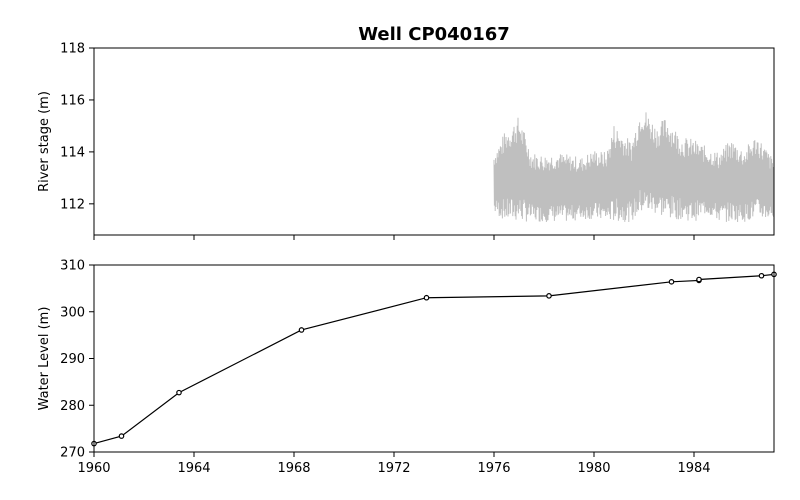 This screenshot has height=500, width=800. Describe the element at coordinates (693, 468) in the screenshot. I see `water-level-x-tick-label: 1984` at that location.